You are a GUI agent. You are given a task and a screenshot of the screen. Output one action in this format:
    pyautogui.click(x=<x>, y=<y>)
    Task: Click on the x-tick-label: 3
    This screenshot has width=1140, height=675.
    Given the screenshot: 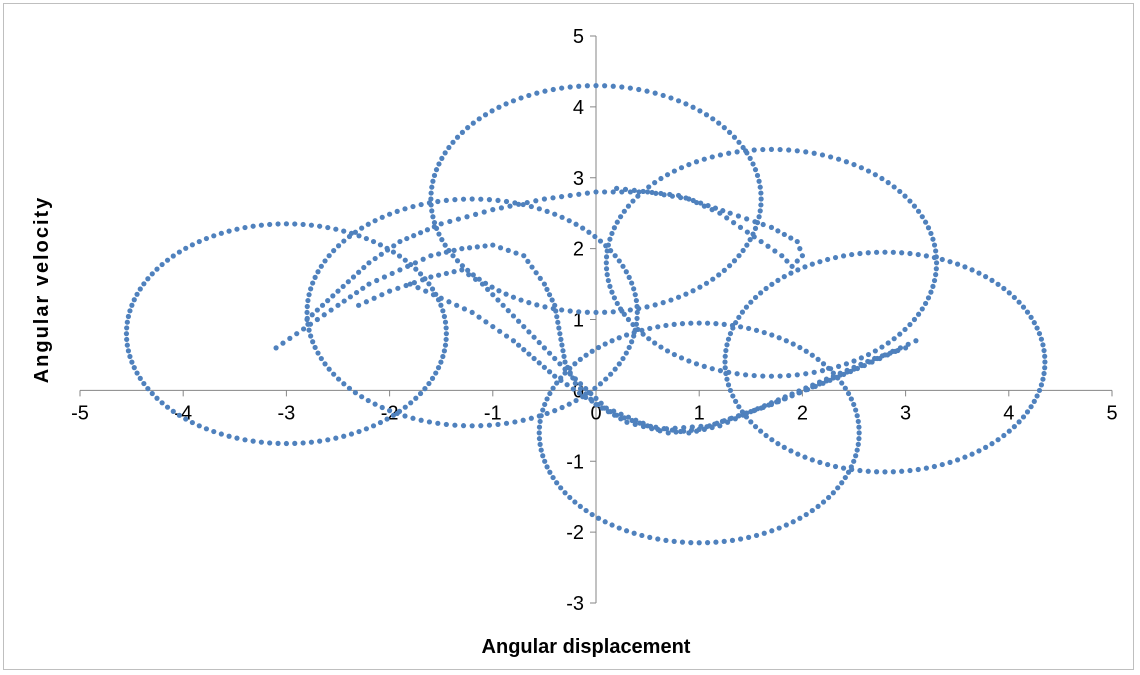 What is the action you would take?
    pyautogui.click(x=905, y=413)
    